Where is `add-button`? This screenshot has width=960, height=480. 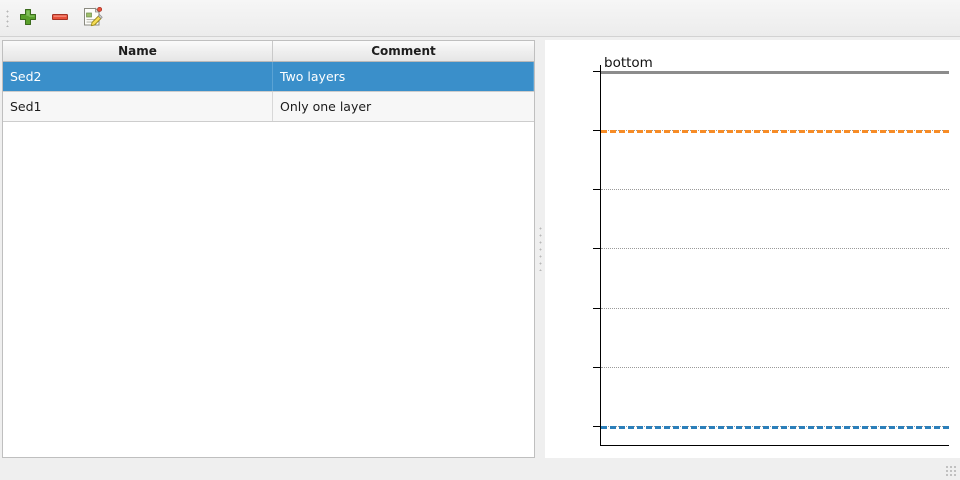
add-button is located at coordinates (28, 18).